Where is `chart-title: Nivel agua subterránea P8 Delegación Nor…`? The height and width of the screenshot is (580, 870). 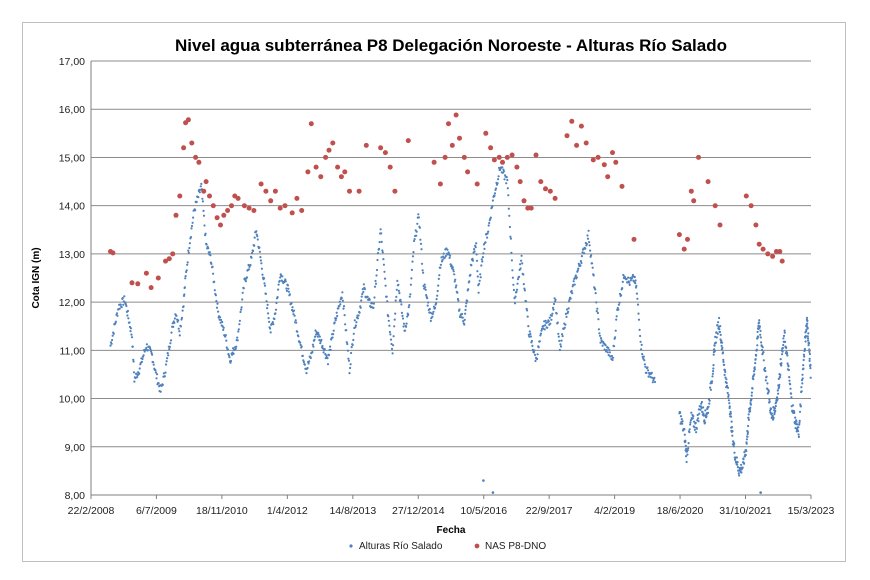
chart-title: Nivel agua subterránea P8 Delegación Nor… is located at coordinates (451, 45).